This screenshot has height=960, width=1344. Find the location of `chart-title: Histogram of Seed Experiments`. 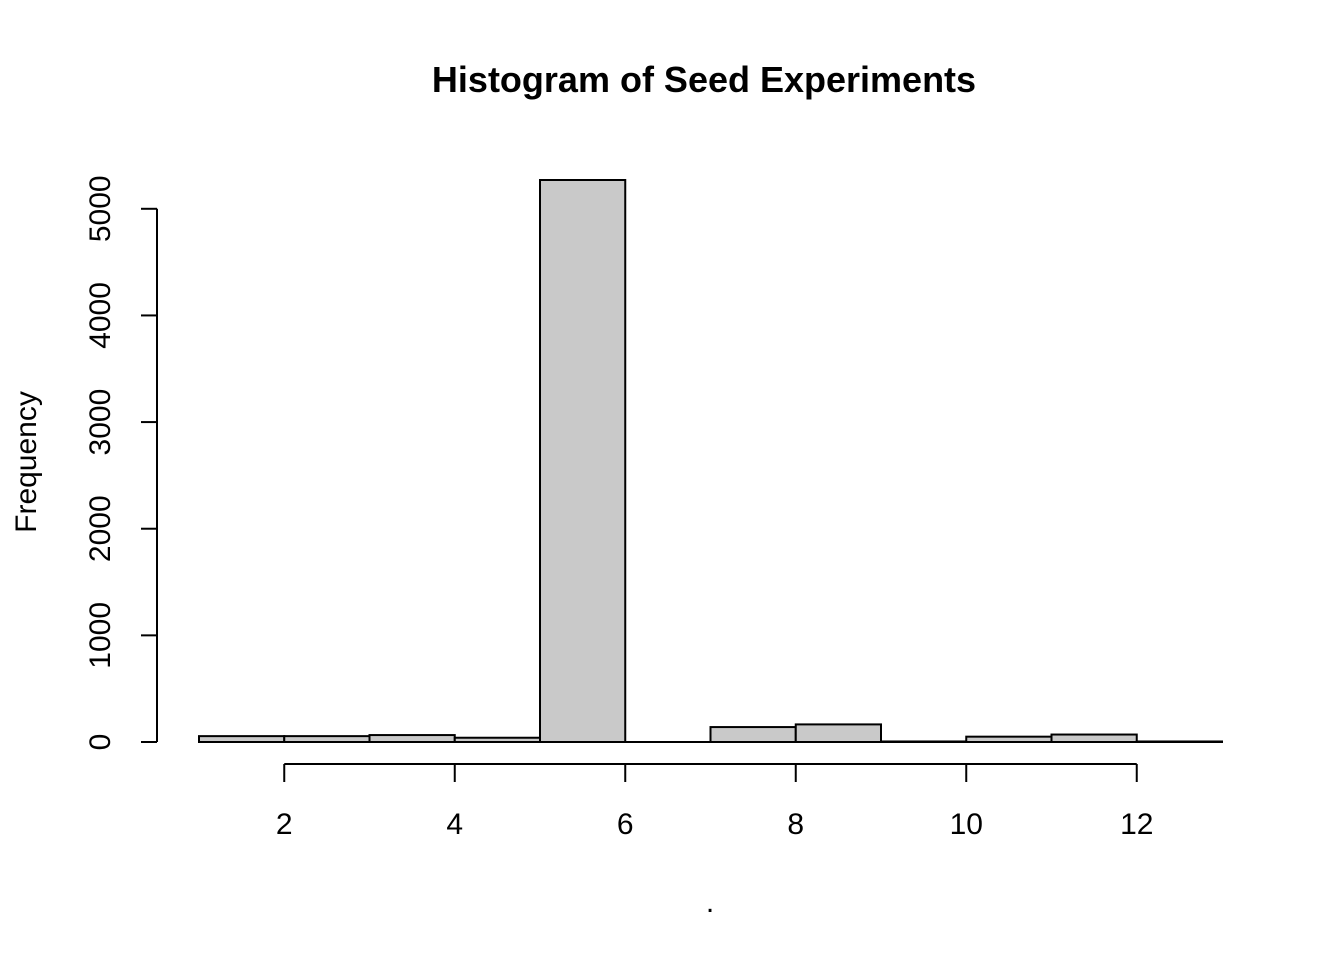

chart-title: Histogram of Seed Experiments is located at coordinates (704, 79).